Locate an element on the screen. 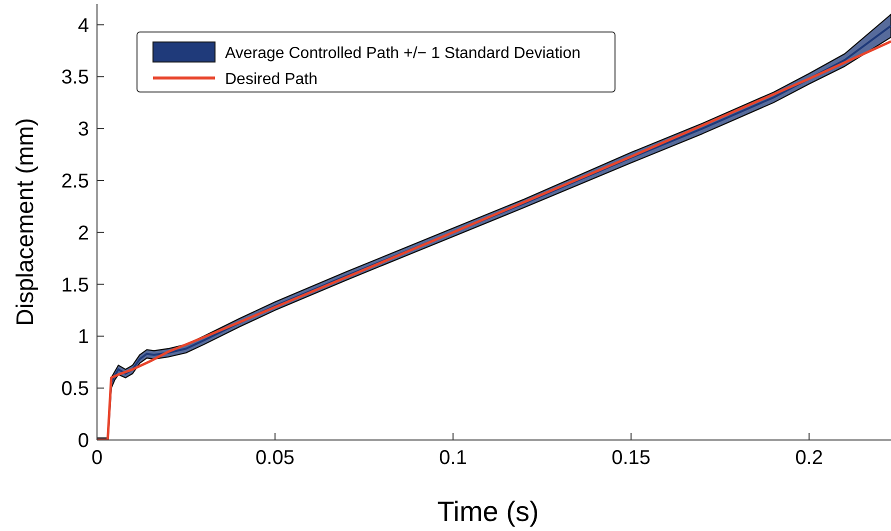 The height and width of the screenshot is (531, 891). x-axis-title: Time (s) is located at coordinates (488, 511).